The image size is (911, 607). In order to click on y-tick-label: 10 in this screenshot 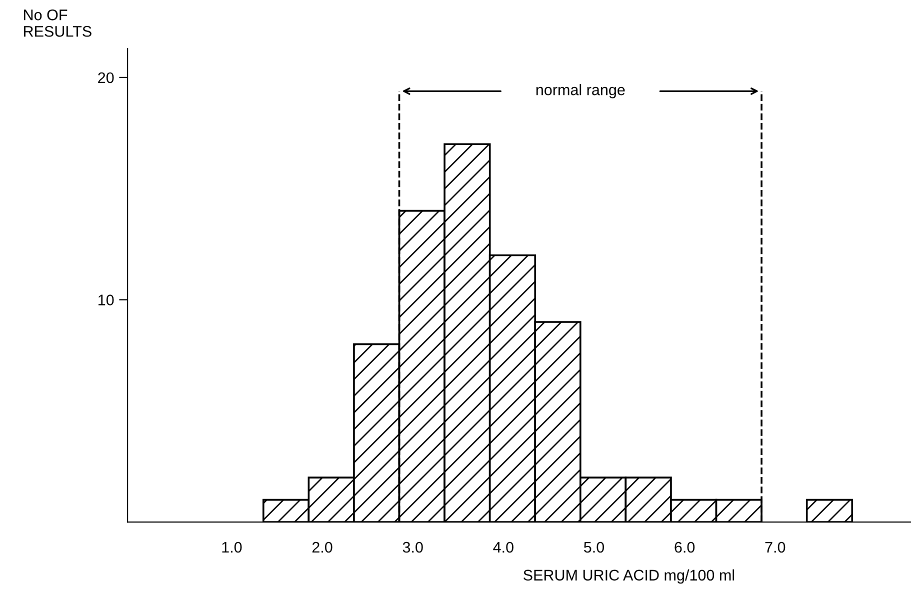, I will do `click(106, 300)`.